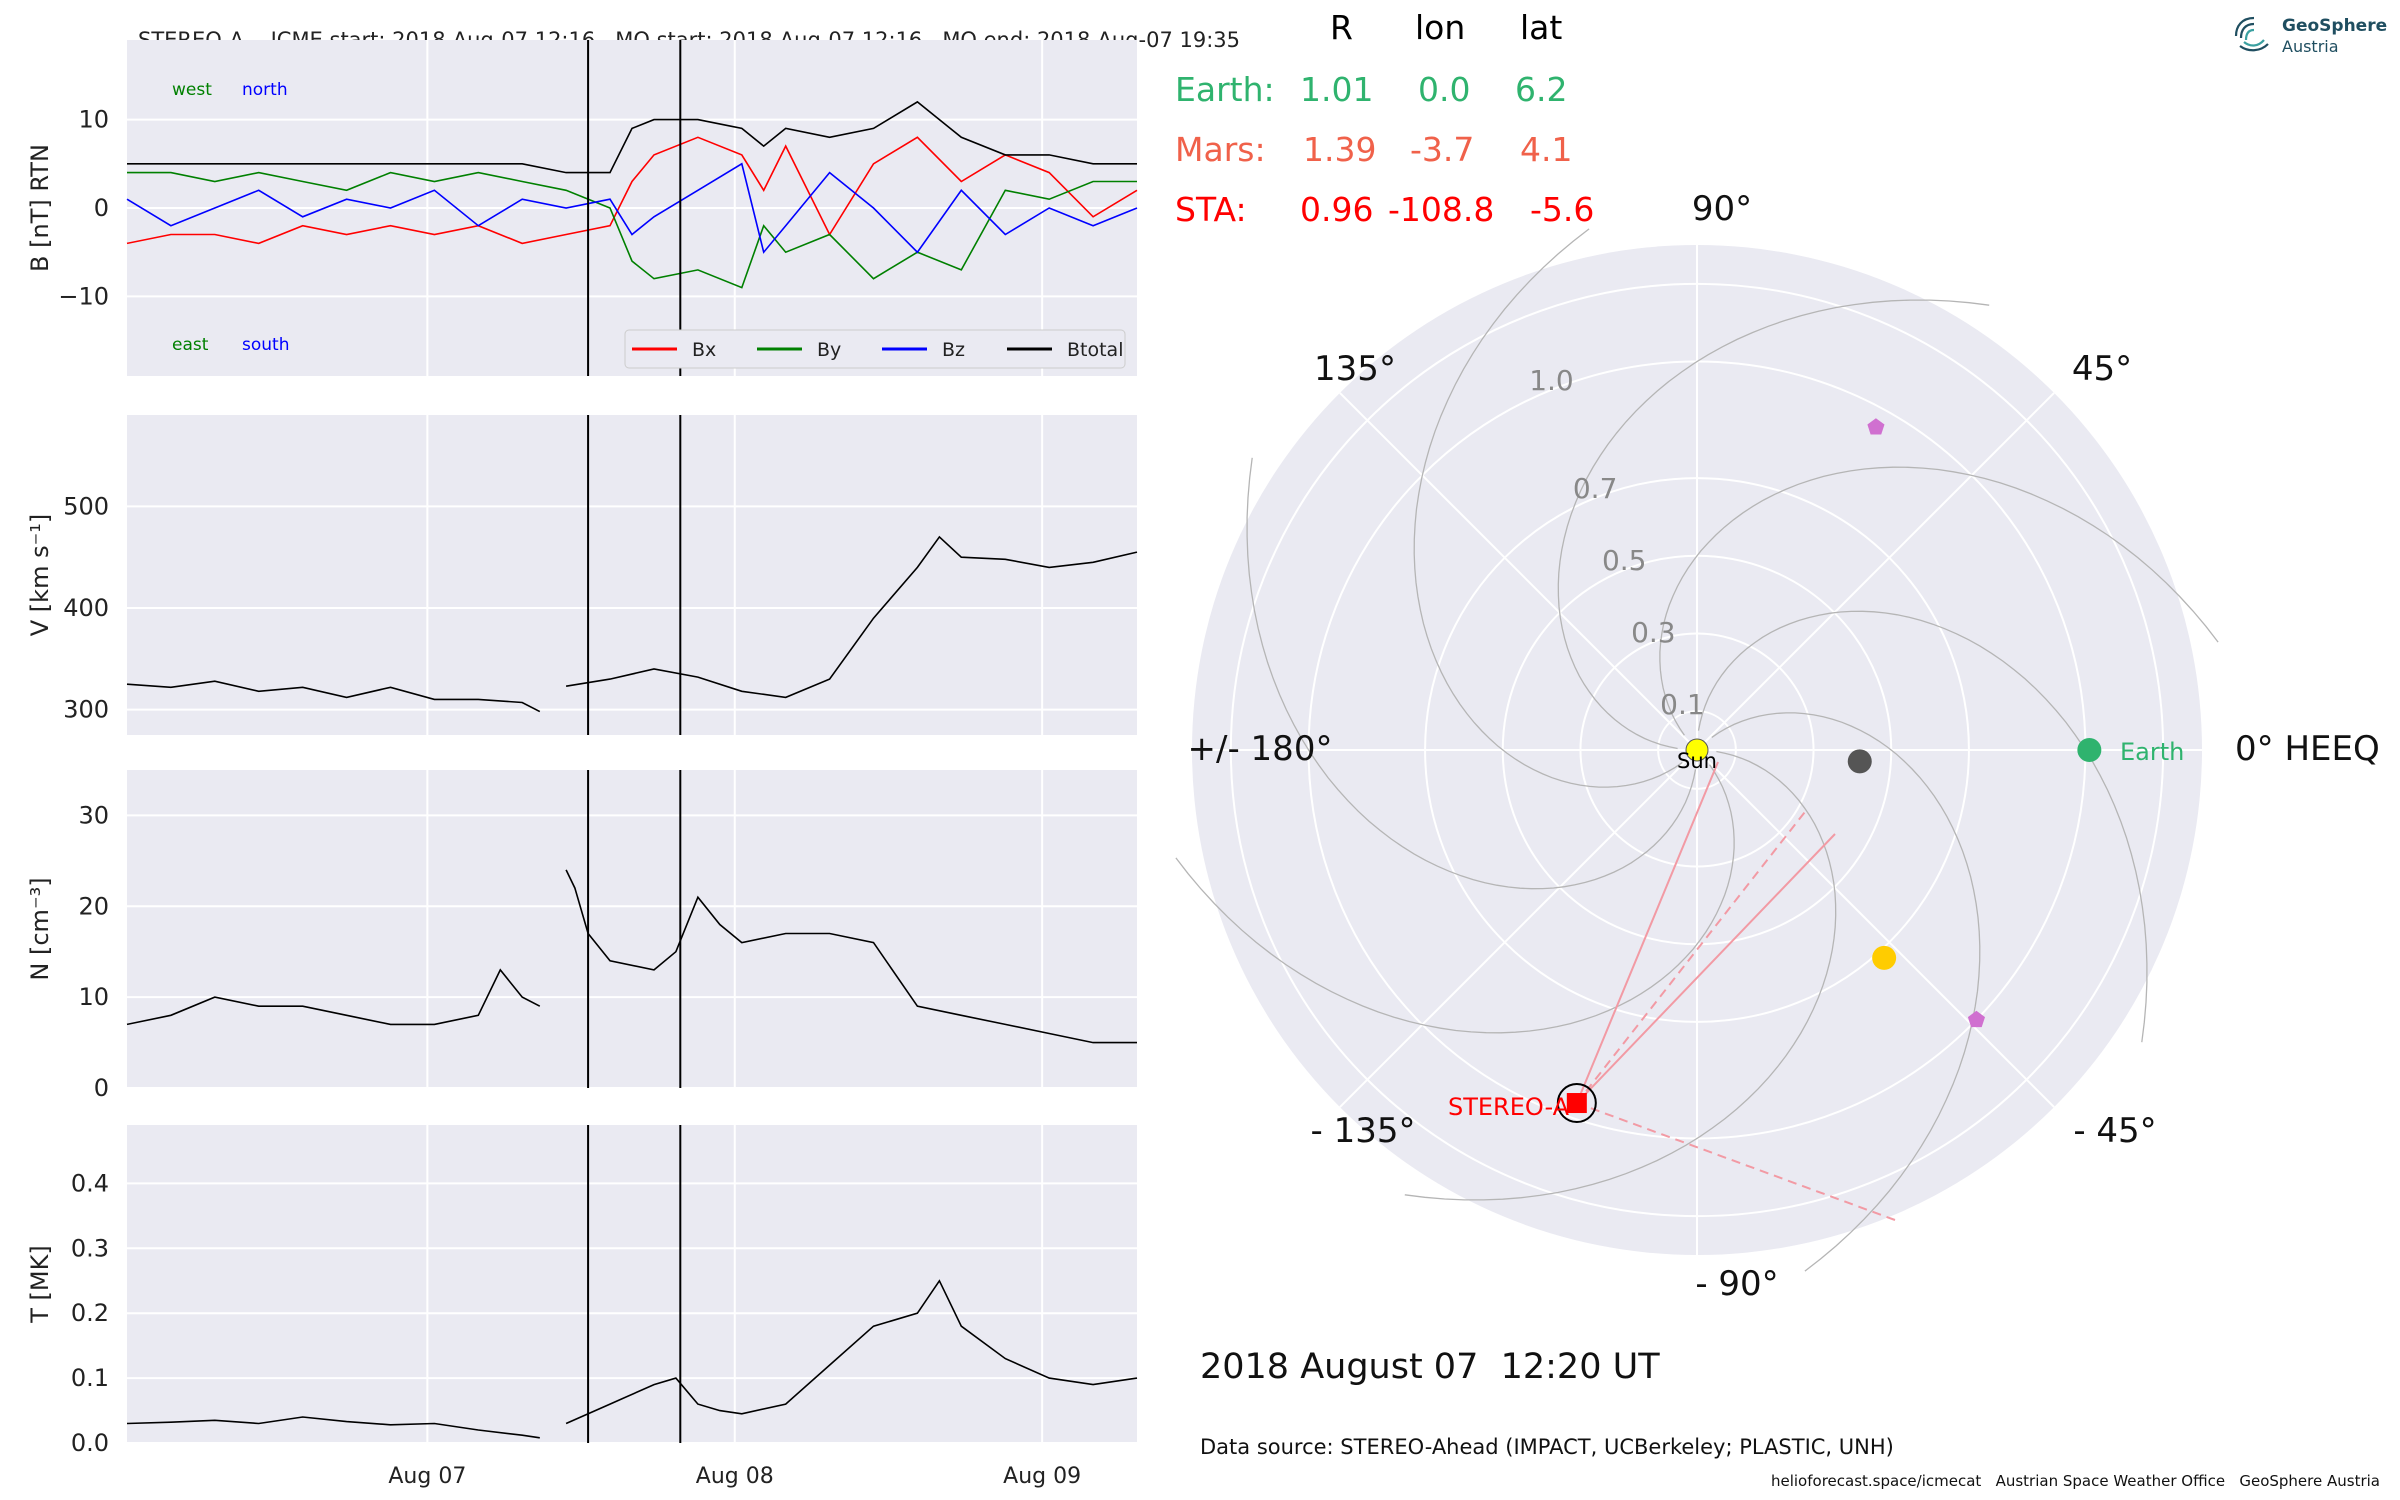  I want to click on earth-lat-value: 6.2, so click(1541, 89).